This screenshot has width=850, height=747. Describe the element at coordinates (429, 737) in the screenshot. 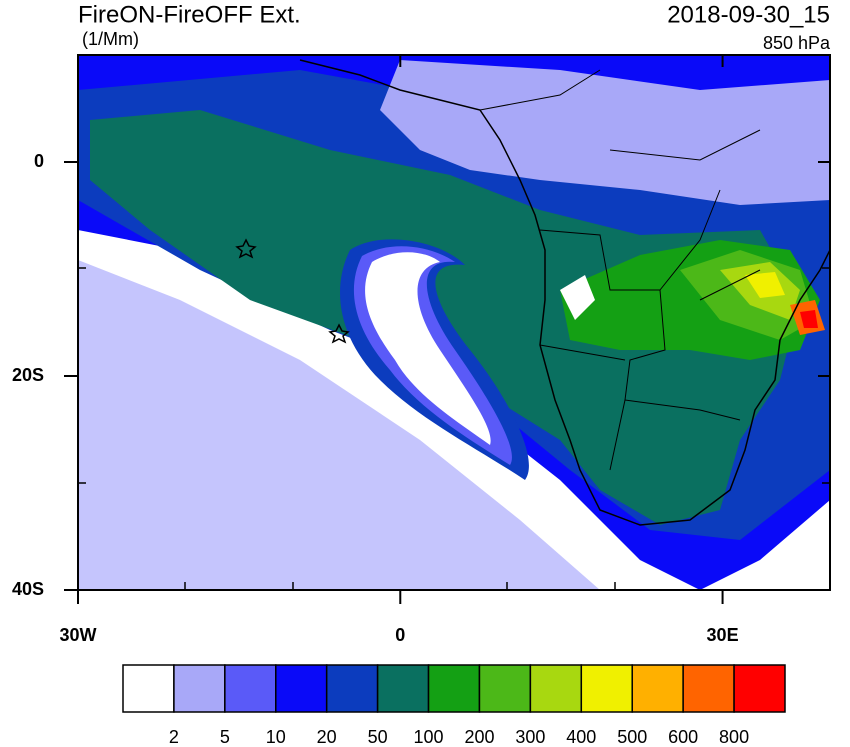

I see `colorbar-label: 100` at that location.